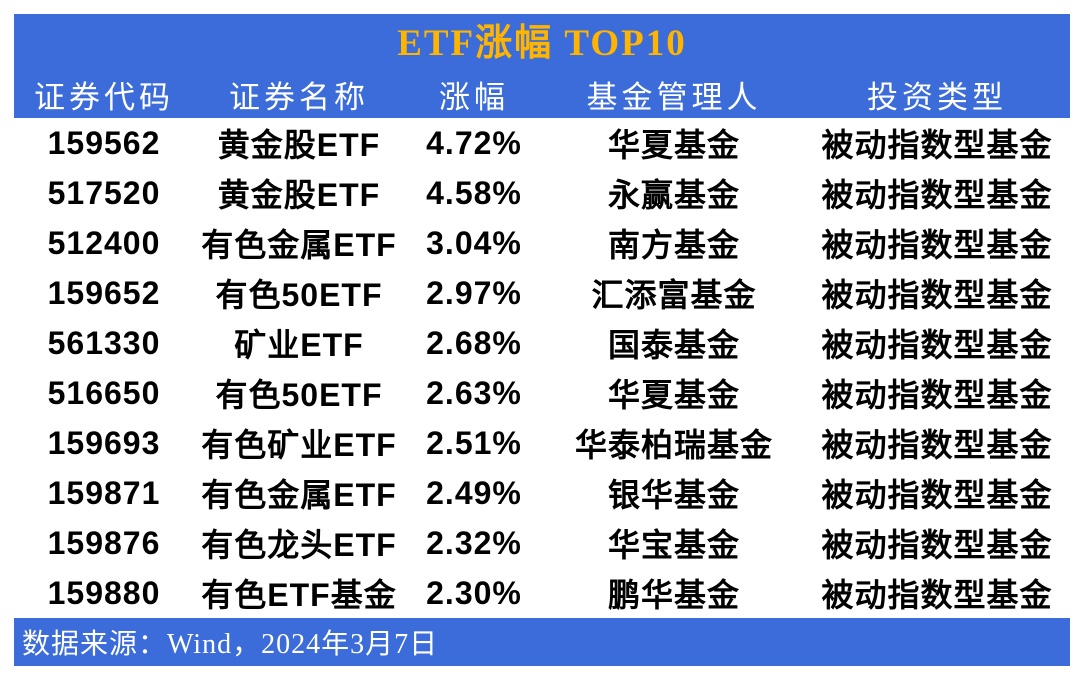 The image size is (1084, 682). I want to click on cell-name: 有色矿业ETF, so click(299, 445).